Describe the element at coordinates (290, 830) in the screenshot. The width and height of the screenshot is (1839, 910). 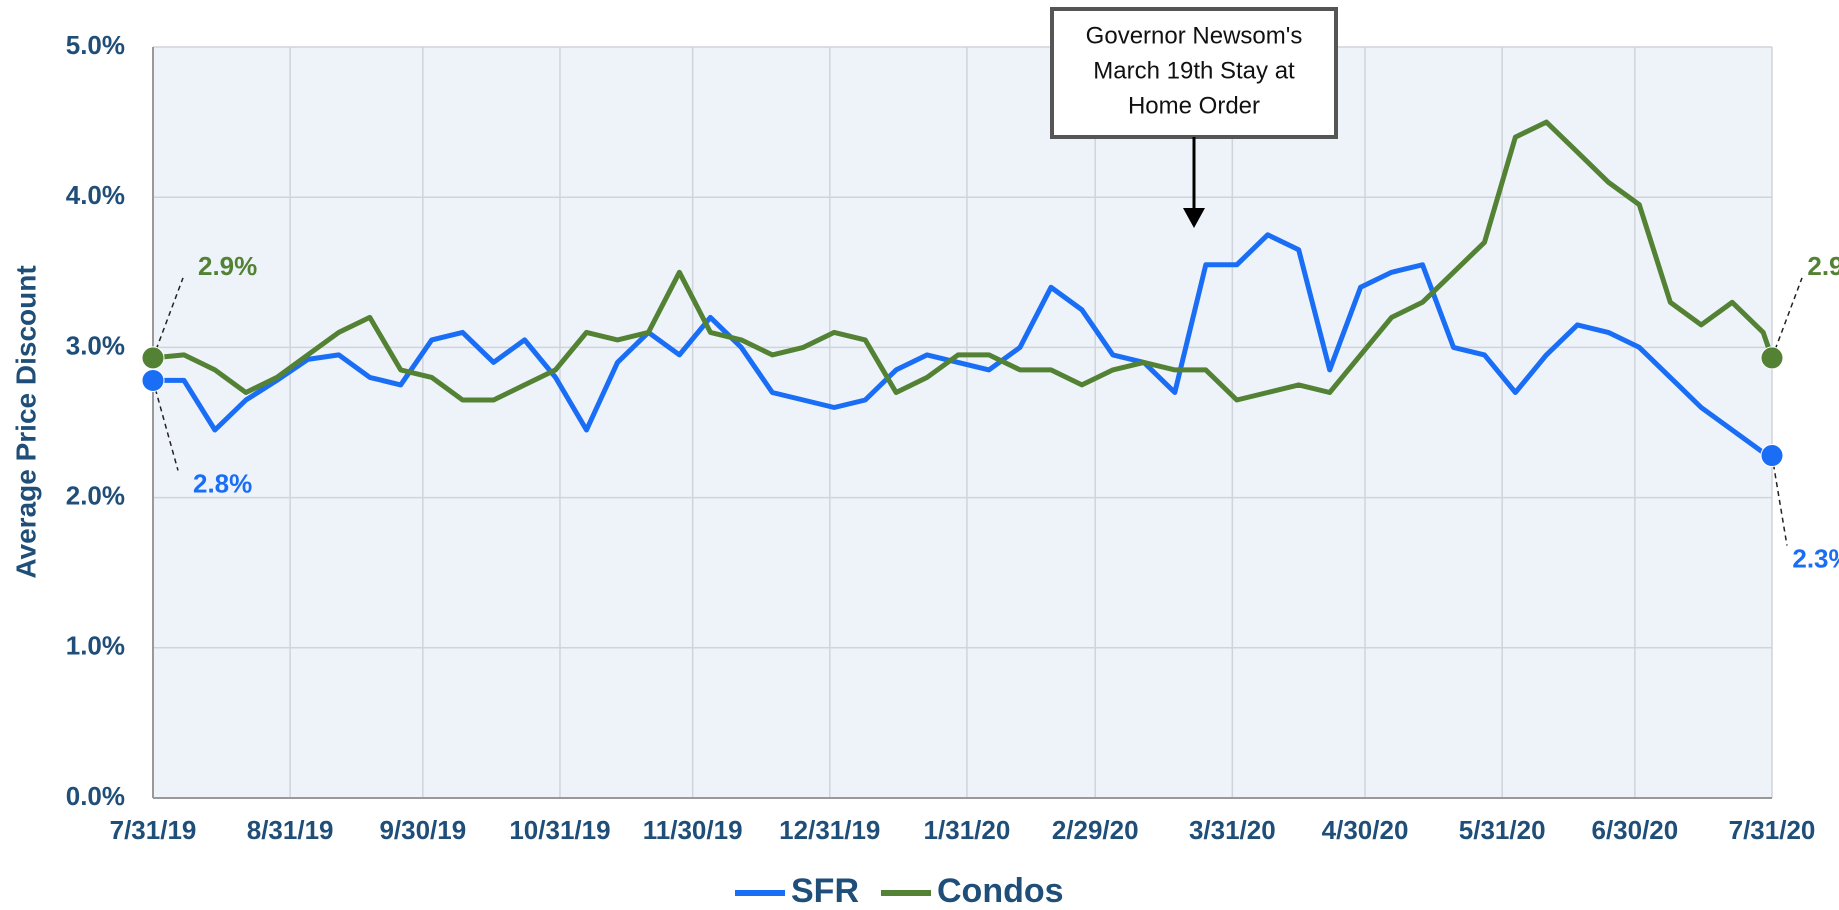
I see `x-tick-label: 8/31/19` at that location.